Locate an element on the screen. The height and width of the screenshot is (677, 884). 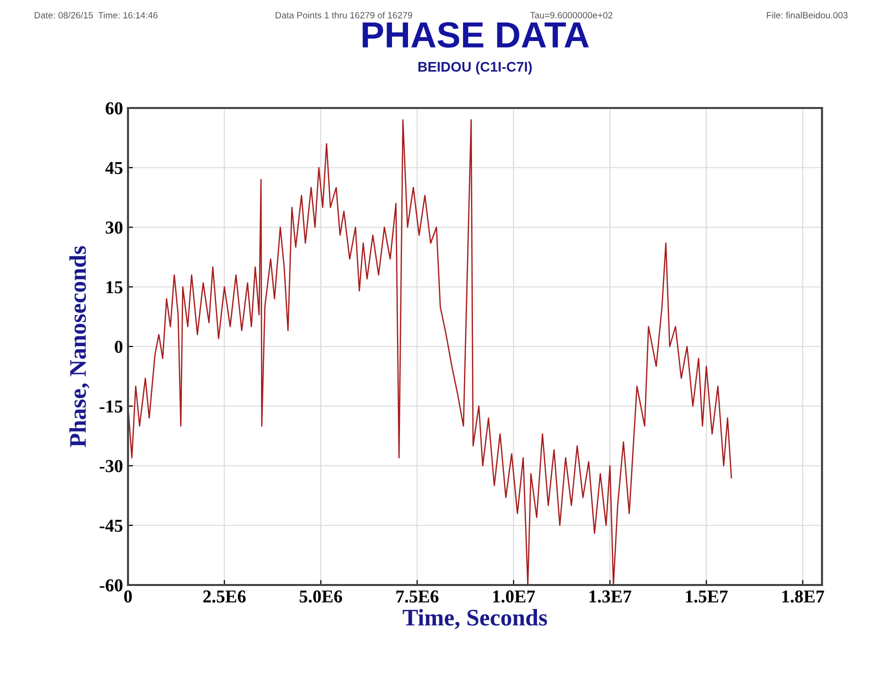
y-tick-label: -15 is located at coordinates (111, 406).